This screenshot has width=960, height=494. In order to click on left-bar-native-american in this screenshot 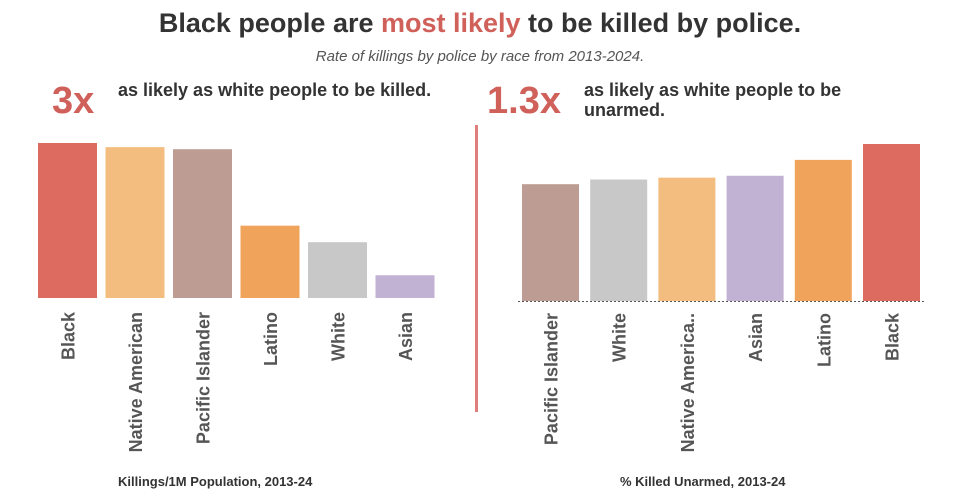, I will do `click(135, 222)`.